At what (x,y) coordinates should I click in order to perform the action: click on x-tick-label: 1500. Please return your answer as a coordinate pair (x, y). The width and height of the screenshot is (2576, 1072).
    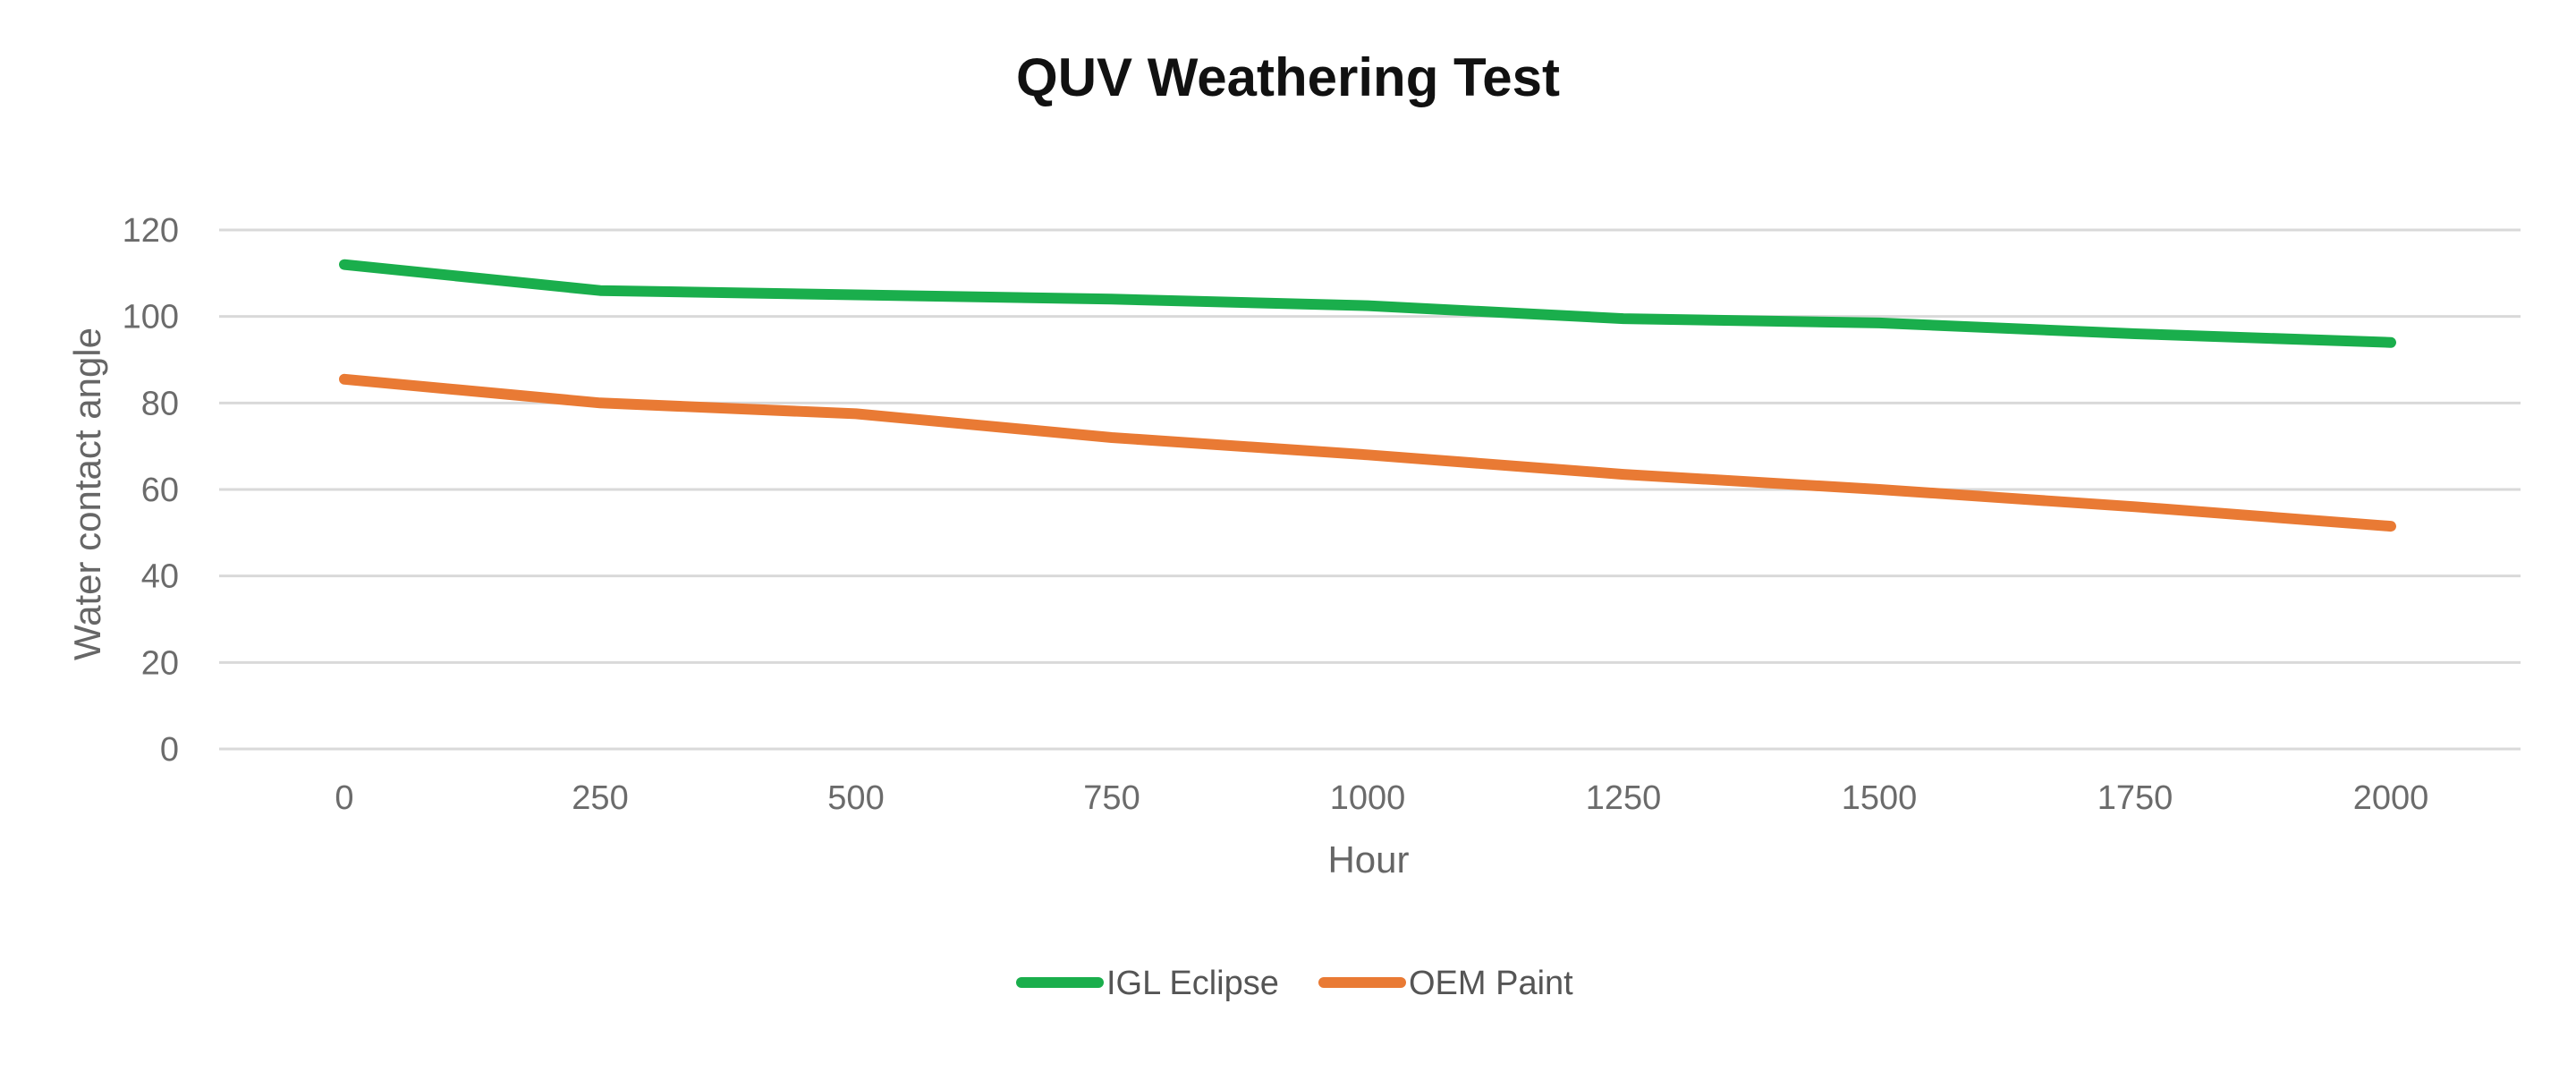
    Looking at the image, I should click on (1880, 798).